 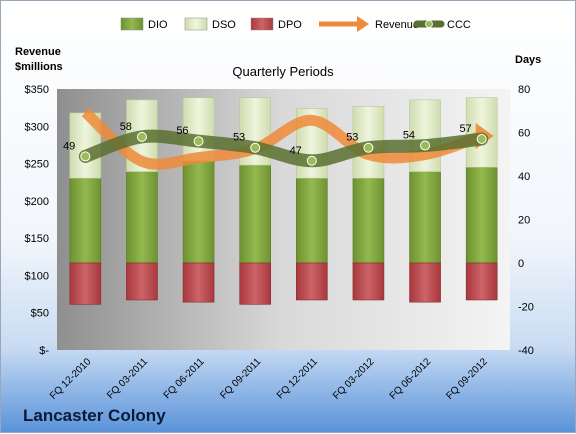 What do you see at coordinates (132, 24) in the screenshot?
I see `legend-swatch-dio` at bounding box center [132, 24].